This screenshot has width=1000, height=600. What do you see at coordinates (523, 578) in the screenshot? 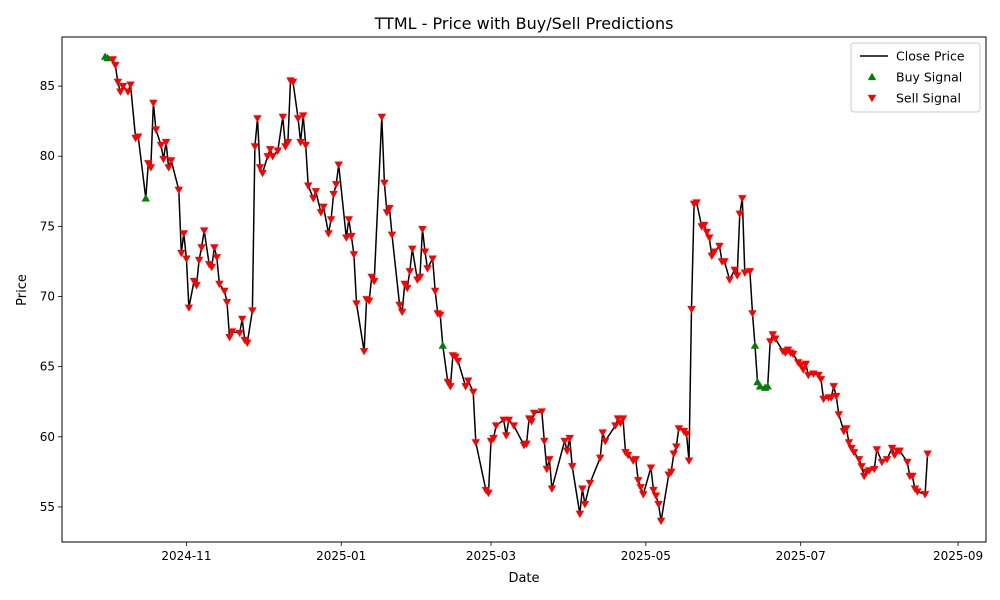
I see `x-axis-label: Date` at bounding box center [523, 578].